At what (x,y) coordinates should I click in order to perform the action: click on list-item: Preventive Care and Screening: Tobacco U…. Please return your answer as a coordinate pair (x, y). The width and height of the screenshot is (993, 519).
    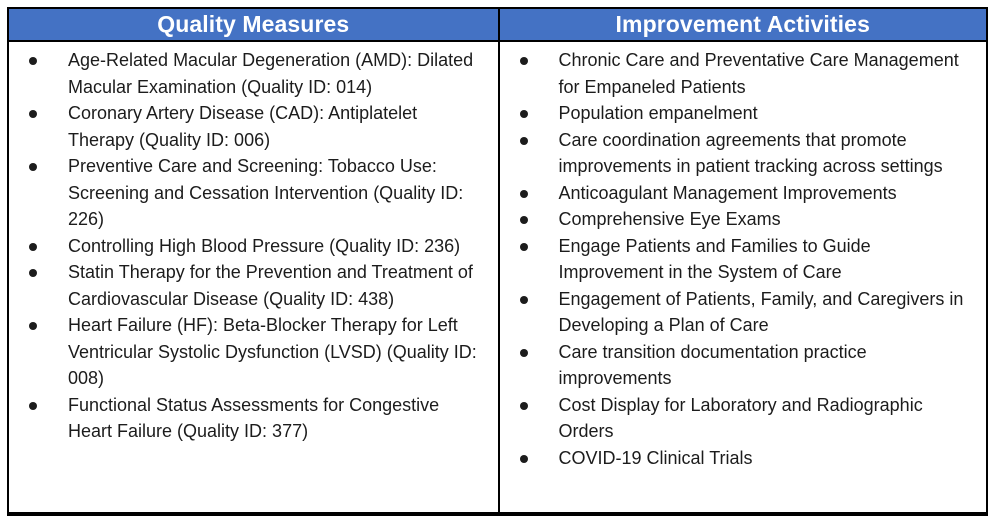
    Looking at the image, I should click on (258, 193).